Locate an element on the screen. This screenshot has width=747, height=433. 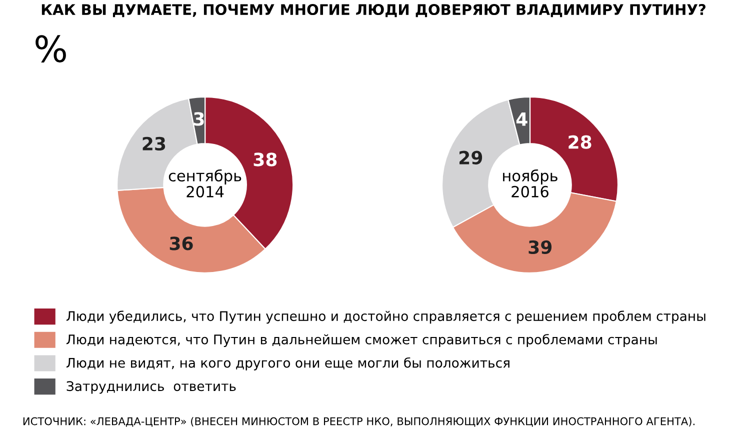
data-label: 4 is located at coordinates (522, 119).